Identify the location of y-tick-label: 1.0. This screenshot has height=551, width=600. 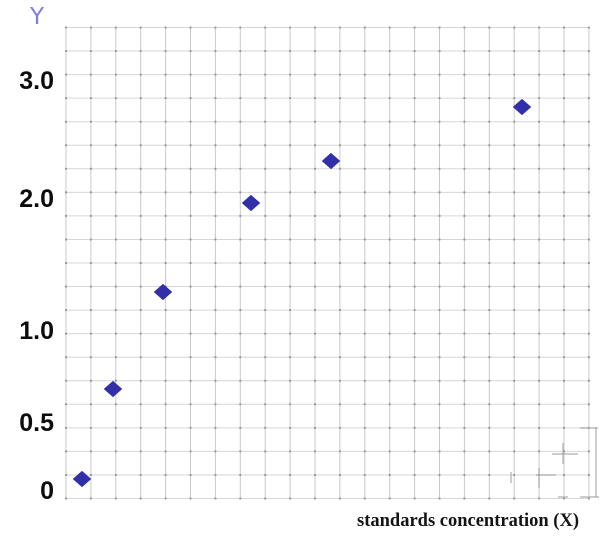
(36, 331).